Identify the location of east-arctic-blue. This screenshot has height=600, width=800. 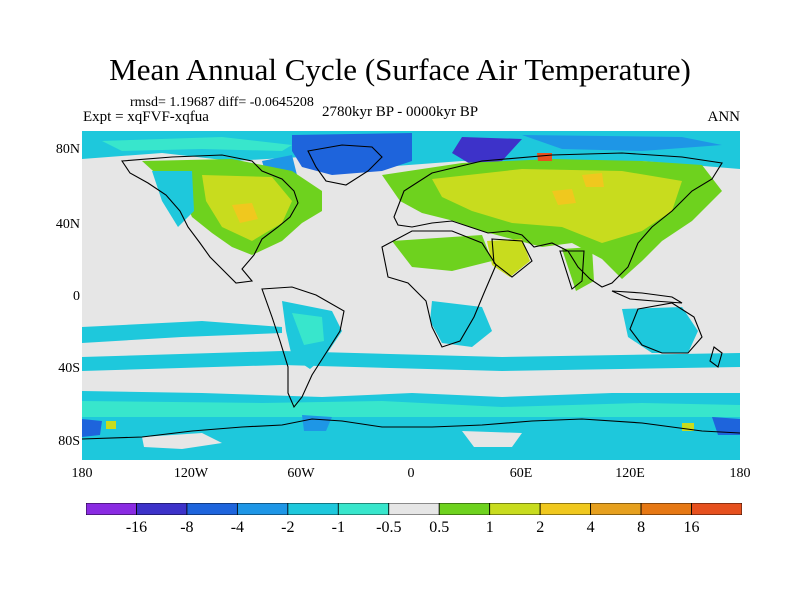
(622, 143).